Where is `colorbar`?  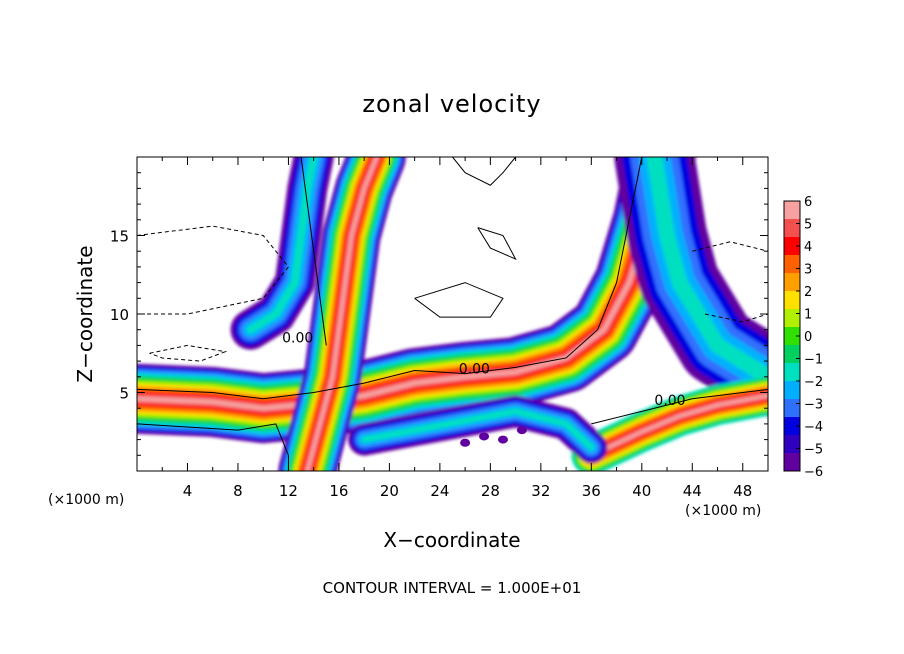 colorbar is located at coordinates (792, 336).